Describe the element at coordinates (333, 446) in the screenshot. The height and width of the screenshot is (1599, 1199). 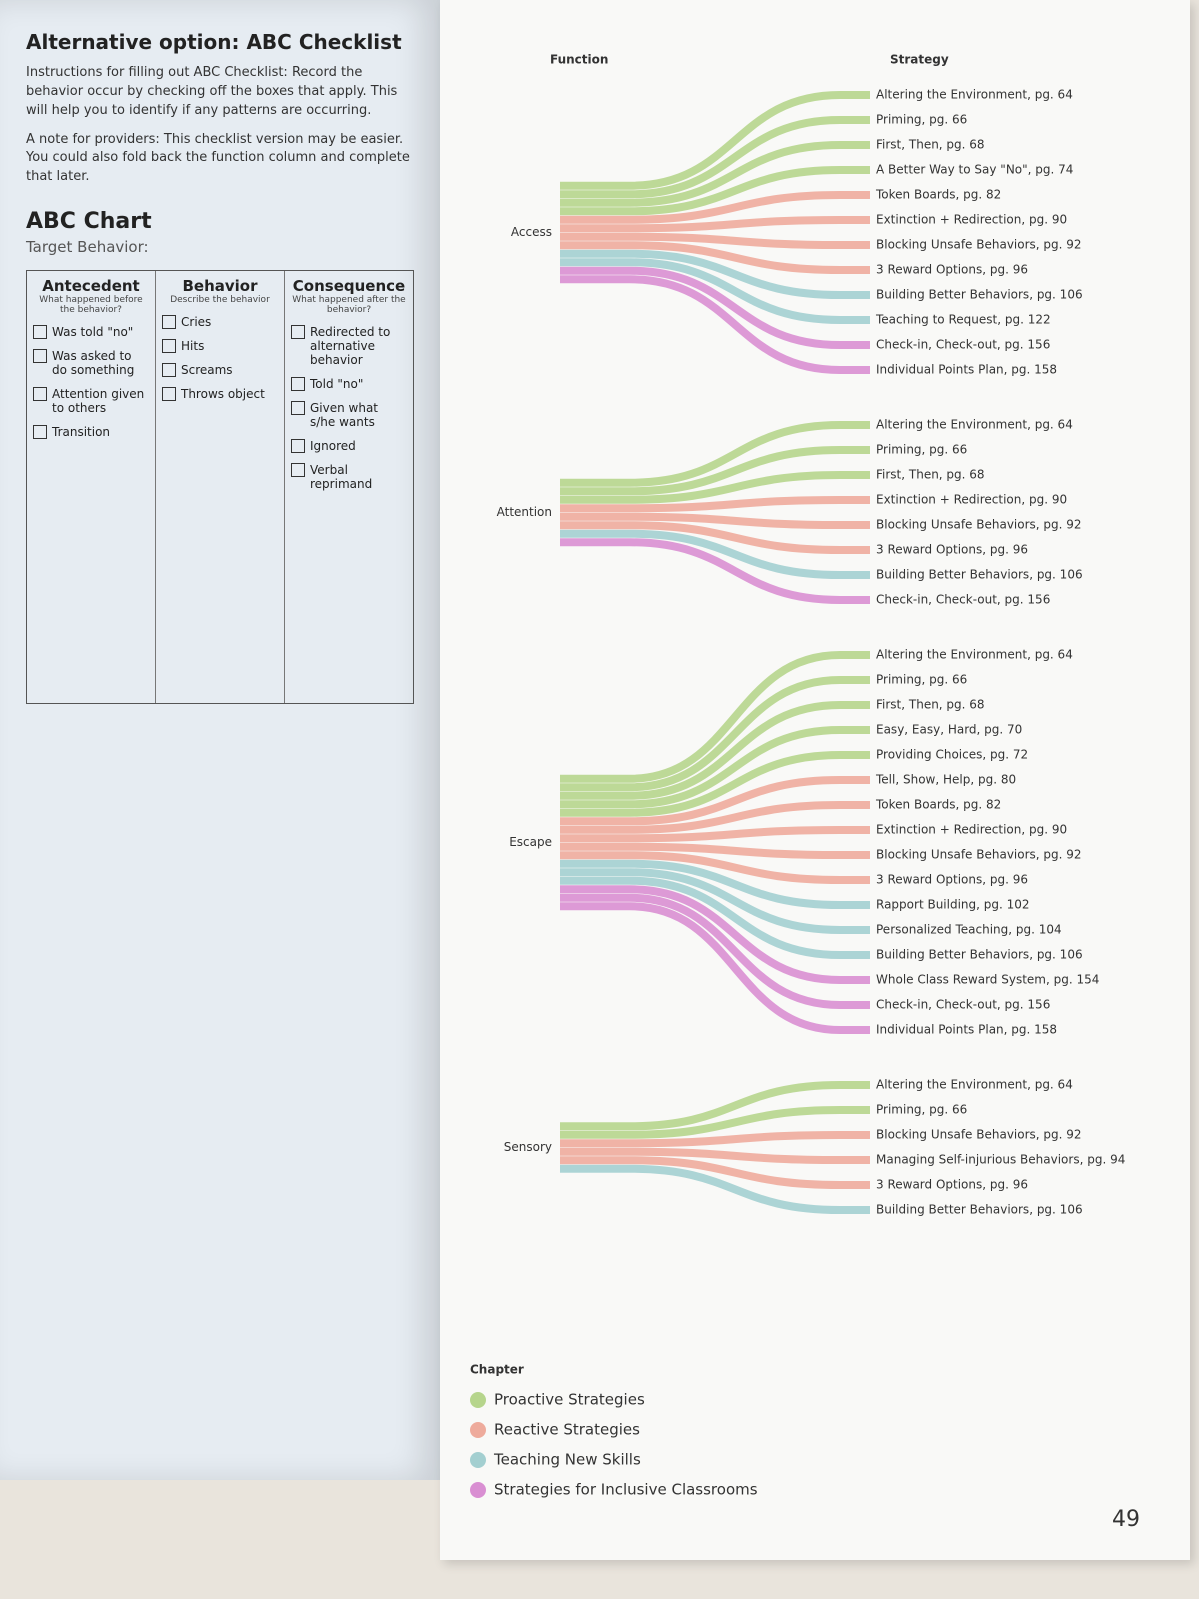
I see `item-label: Ignored` at that location.